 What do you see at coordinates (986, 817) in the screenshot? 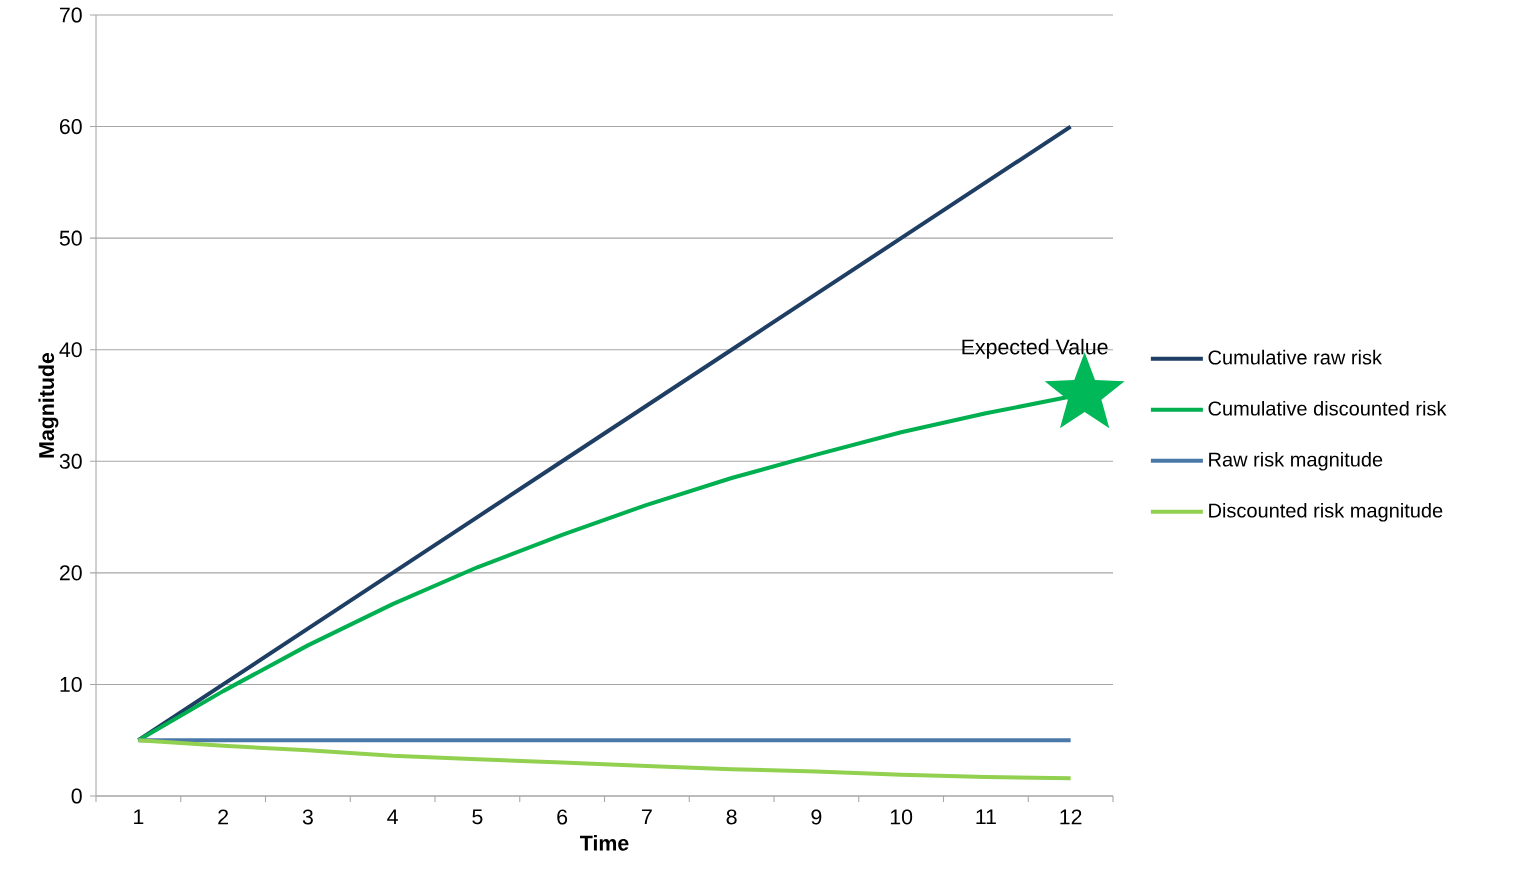
I see `x-tick-label: 11` at bounding box center [986, 817].